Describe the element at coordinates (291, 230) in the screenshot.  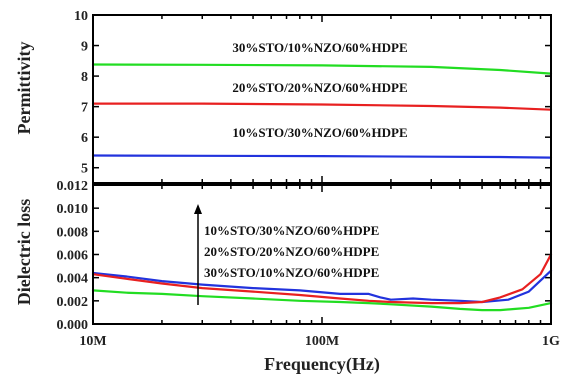
I see `dielectric-loss-series-annotation: 10%STO/30%NZO/60%HDPE` at that location.